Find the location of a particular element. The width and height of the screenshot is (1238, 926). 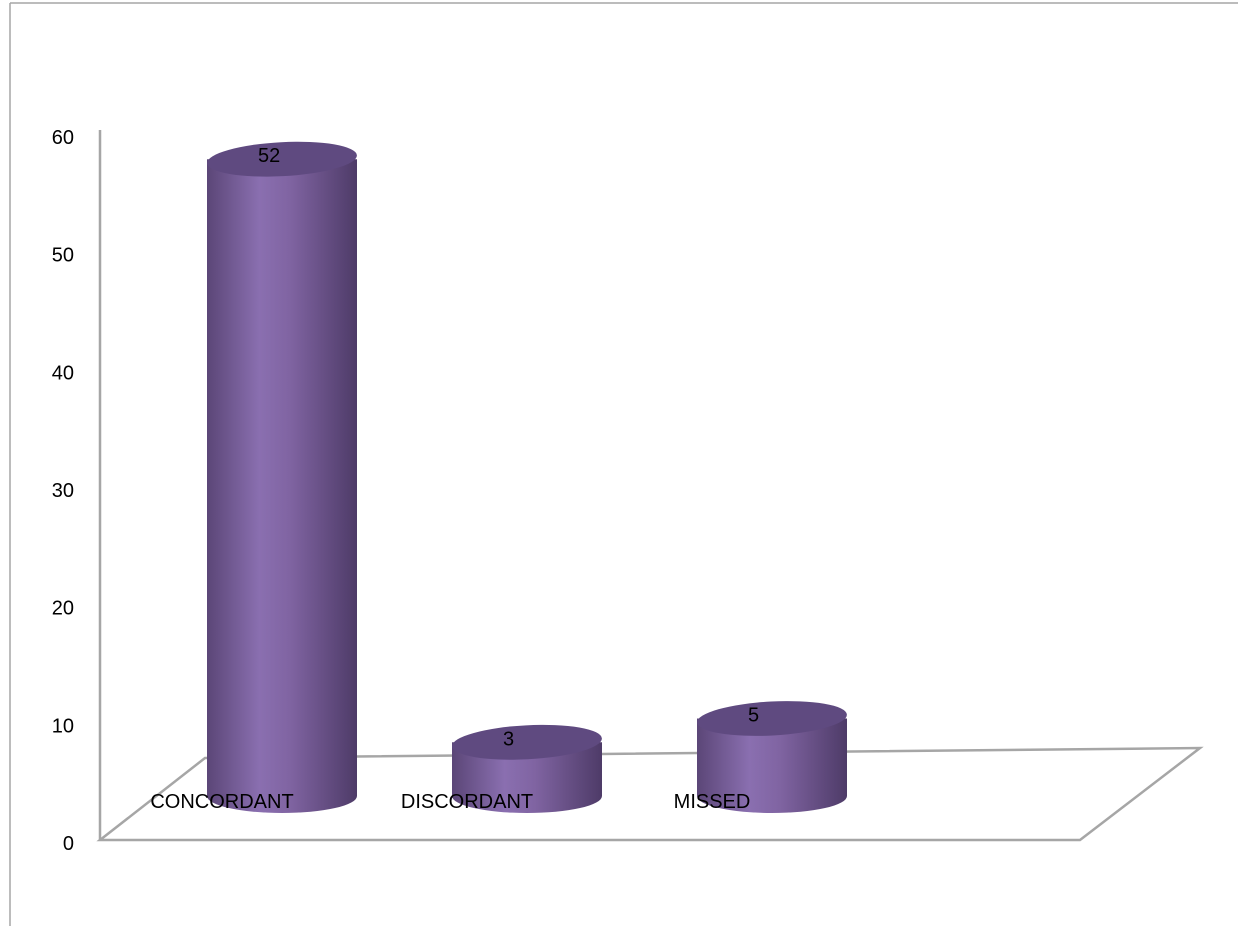

bar: 5 is located at coordinates (772, 757).